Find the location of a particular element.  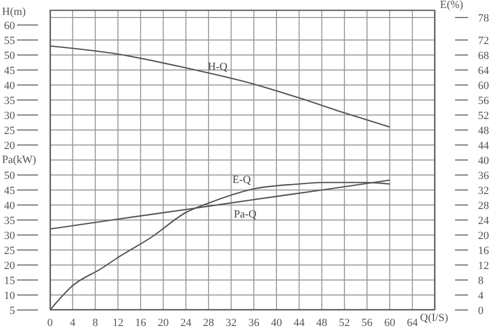

x-tick-label: 56 is located at coordinates (368, 321).